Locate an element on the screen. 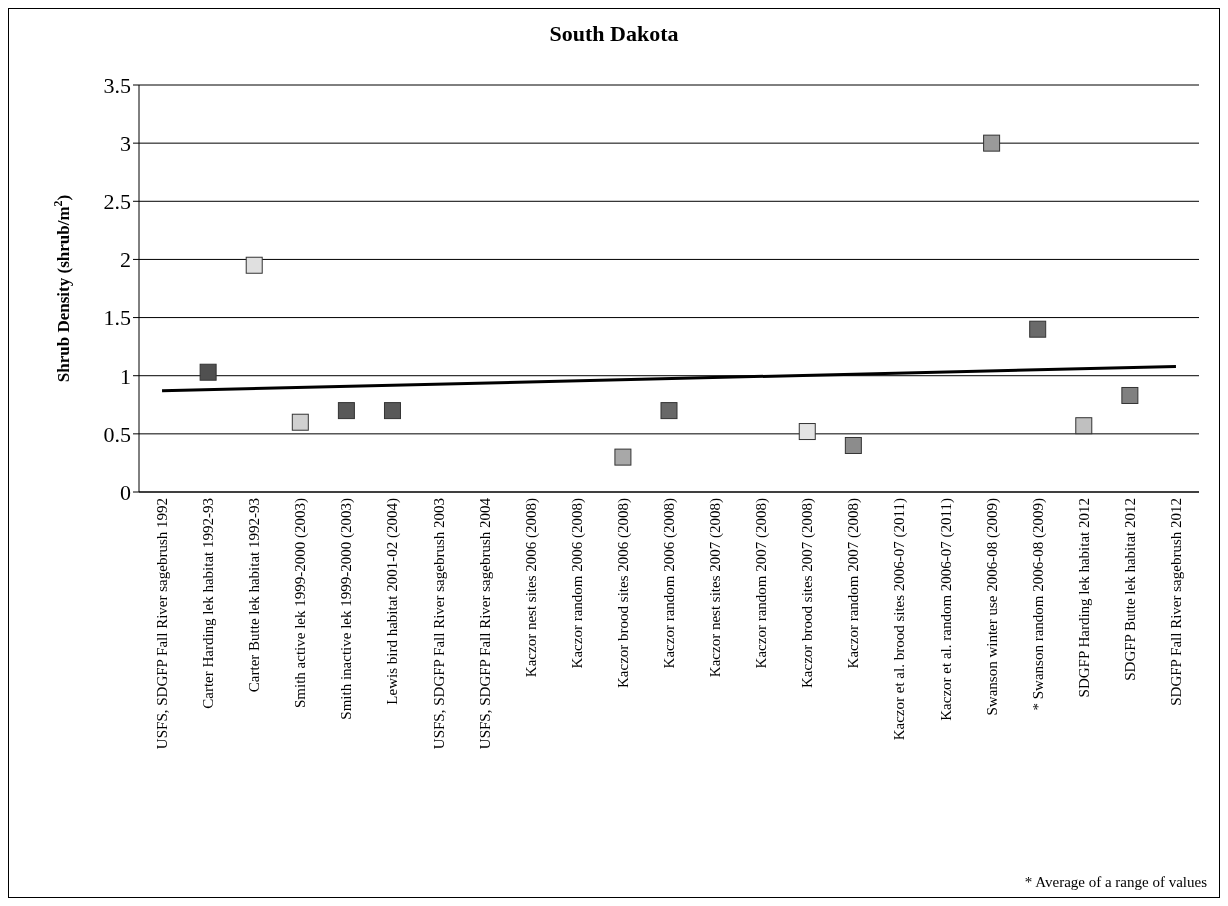 The image size is (1228, 906). x-tick-label: Kaczor nest sites 2006 (2008) is located at coordinates (531, 588).